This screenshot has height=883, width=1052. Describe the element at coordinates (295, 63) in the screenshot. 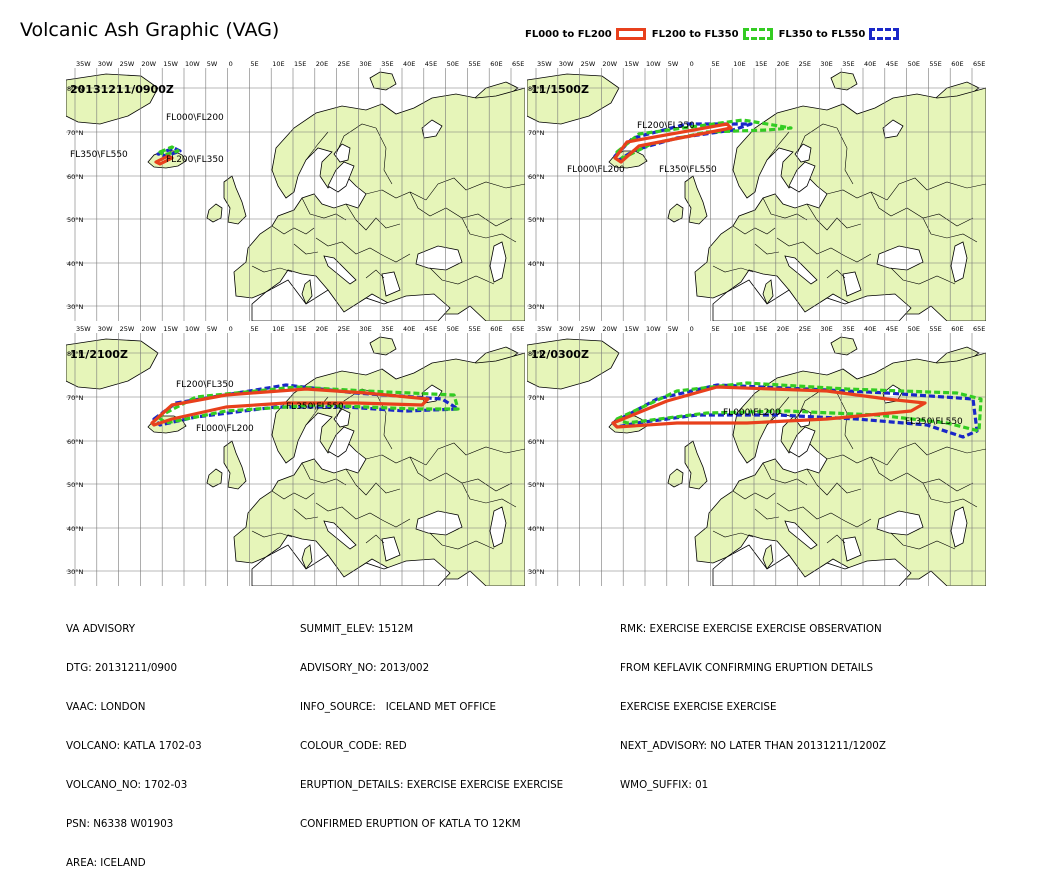

I see `lon-label-strip` at that location.